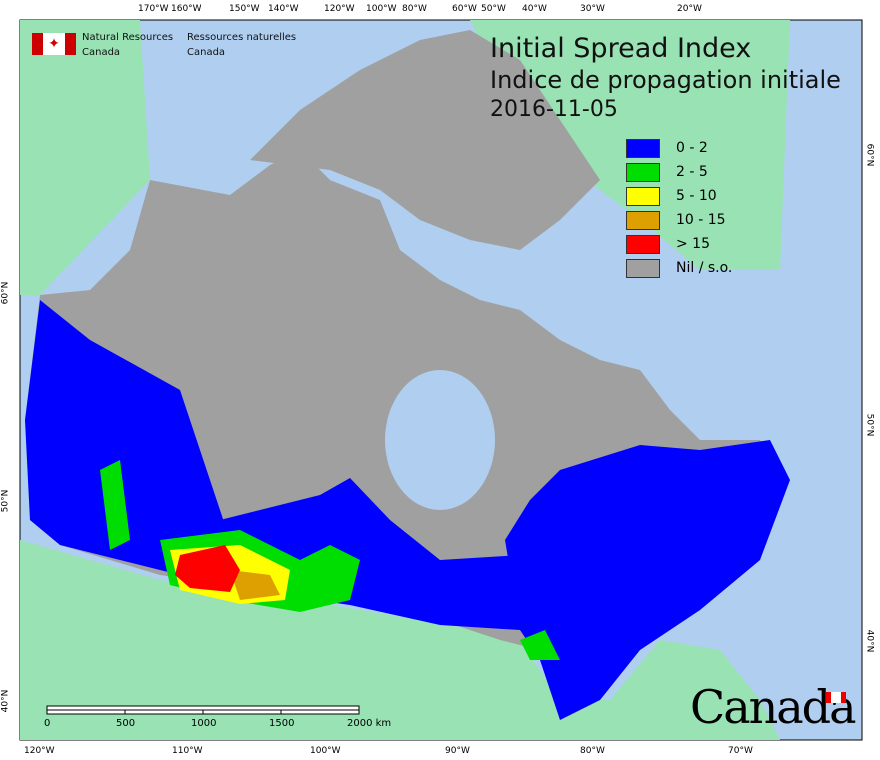 The height and width of the screenshot is (760, 880). What do you see at coordinates (692, 148) in the screenshot?
I see `legend-label: 0 - 2` at bounding box center [692, 148].